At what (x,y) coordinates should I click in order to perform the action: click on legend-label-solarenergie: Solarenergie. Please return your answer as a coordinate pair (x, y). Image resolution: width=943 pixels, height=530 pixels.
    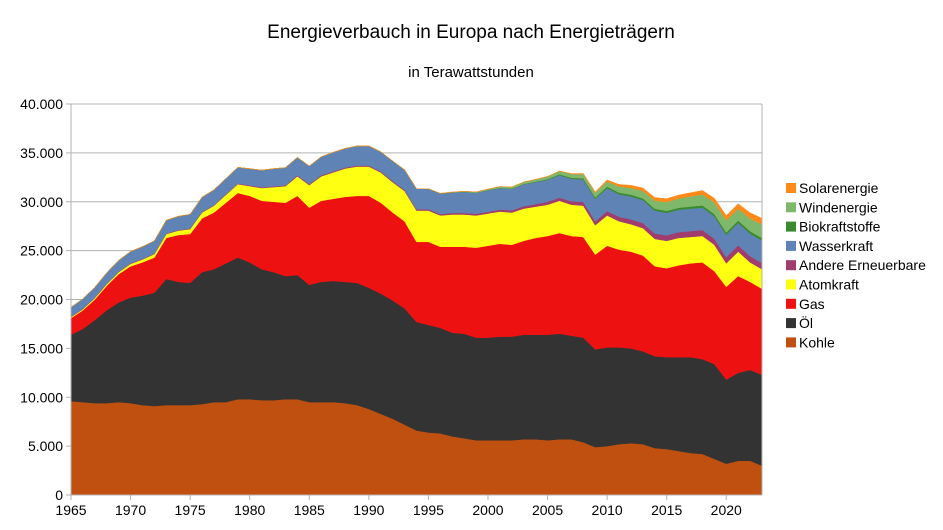
    Looking at the image, I should click on (839, 188).